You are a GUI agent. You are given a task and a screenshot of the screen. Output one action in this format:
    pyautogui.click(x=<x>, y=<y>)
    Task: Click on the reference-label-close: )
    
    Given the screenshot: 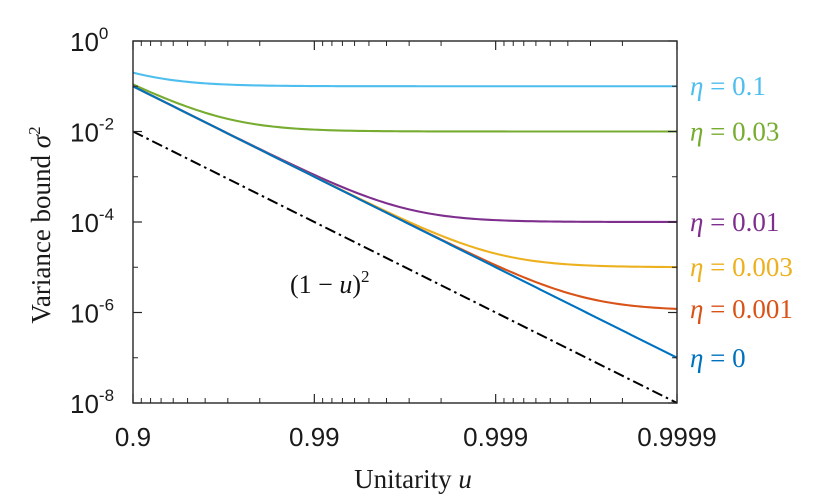 What is the action you would take?
    pyautogui.click(x=356, y=284)
    